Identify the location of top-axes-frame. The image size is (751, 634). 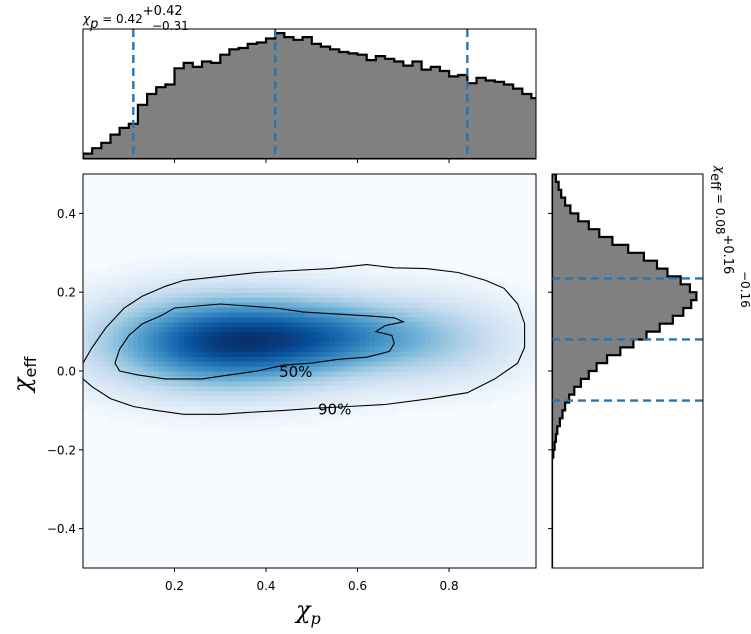
(309, 94).